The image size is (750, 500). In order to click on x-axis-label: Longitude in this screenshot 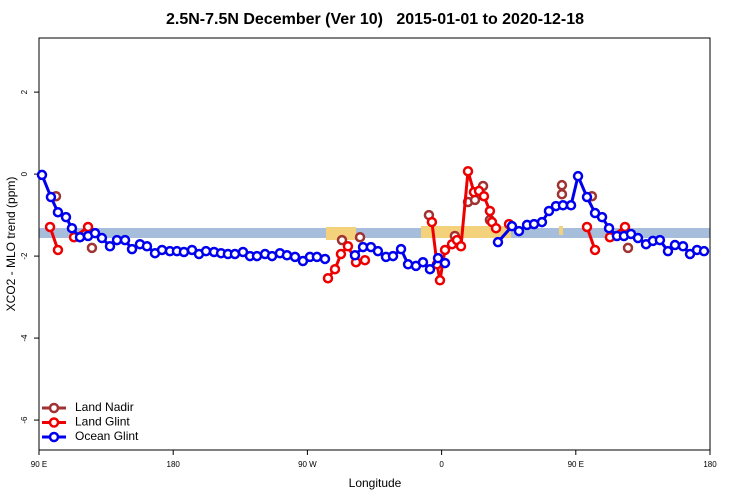, I will do `click(375, 483)`.